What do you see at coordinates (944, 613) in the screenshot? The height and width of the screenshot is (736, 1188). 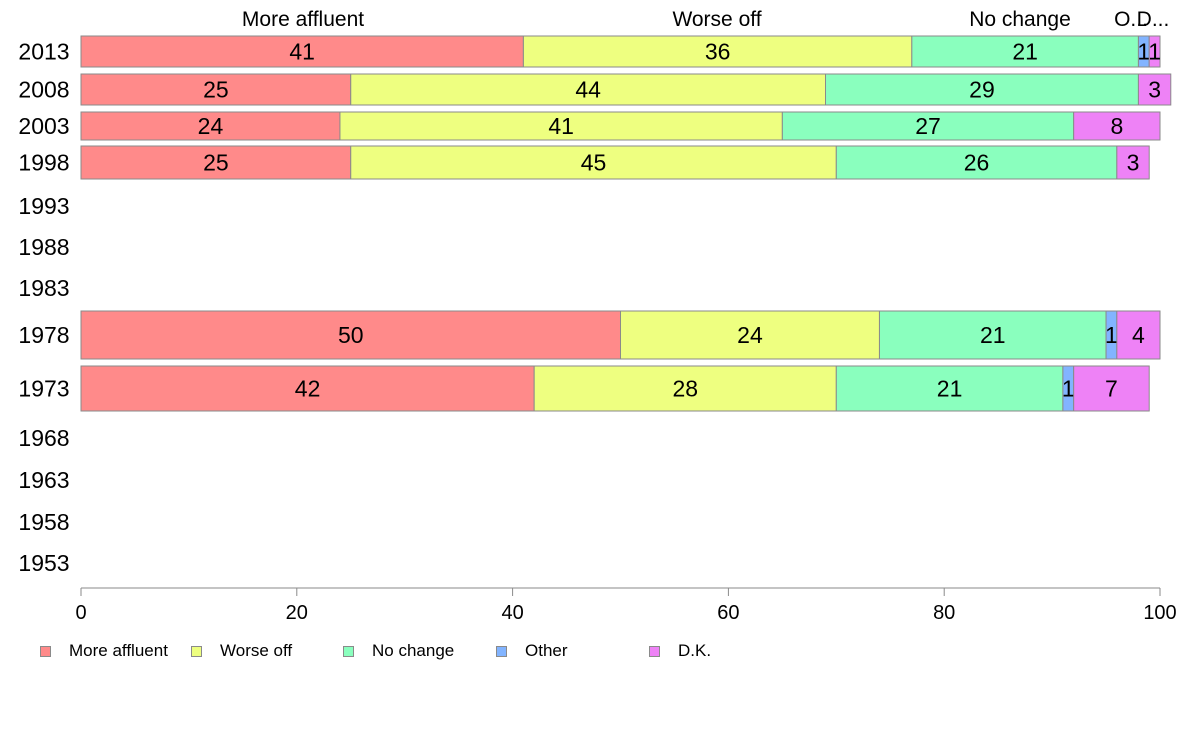 I see `x-tick-label: 80` at bounding box center [944, 613].